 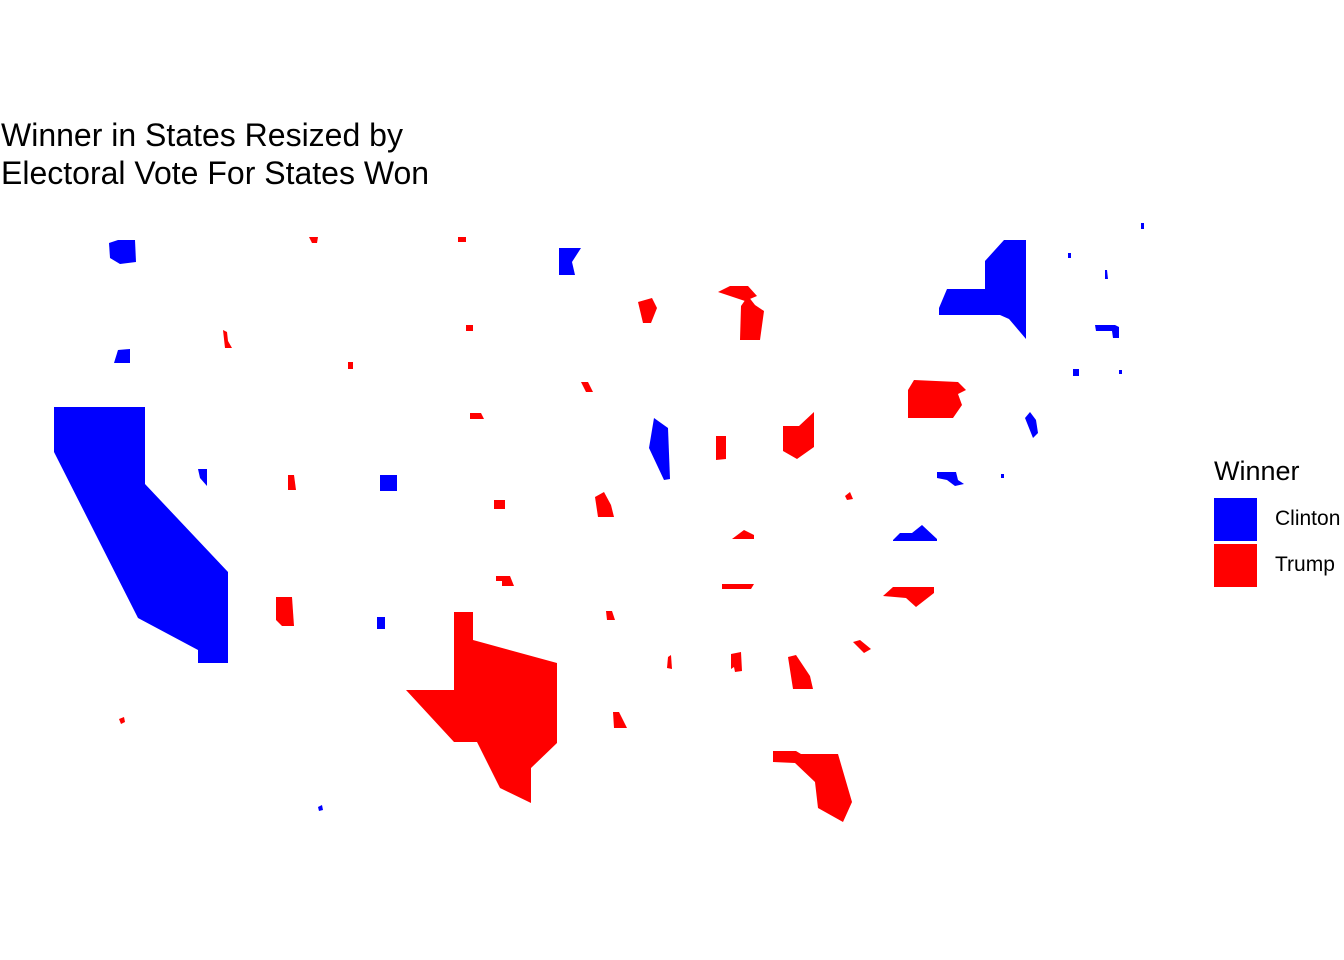 What do you see at coordinates (462, 239) in the screenshot?
I see `state-north-dakota` at bounding box center [462, 239].